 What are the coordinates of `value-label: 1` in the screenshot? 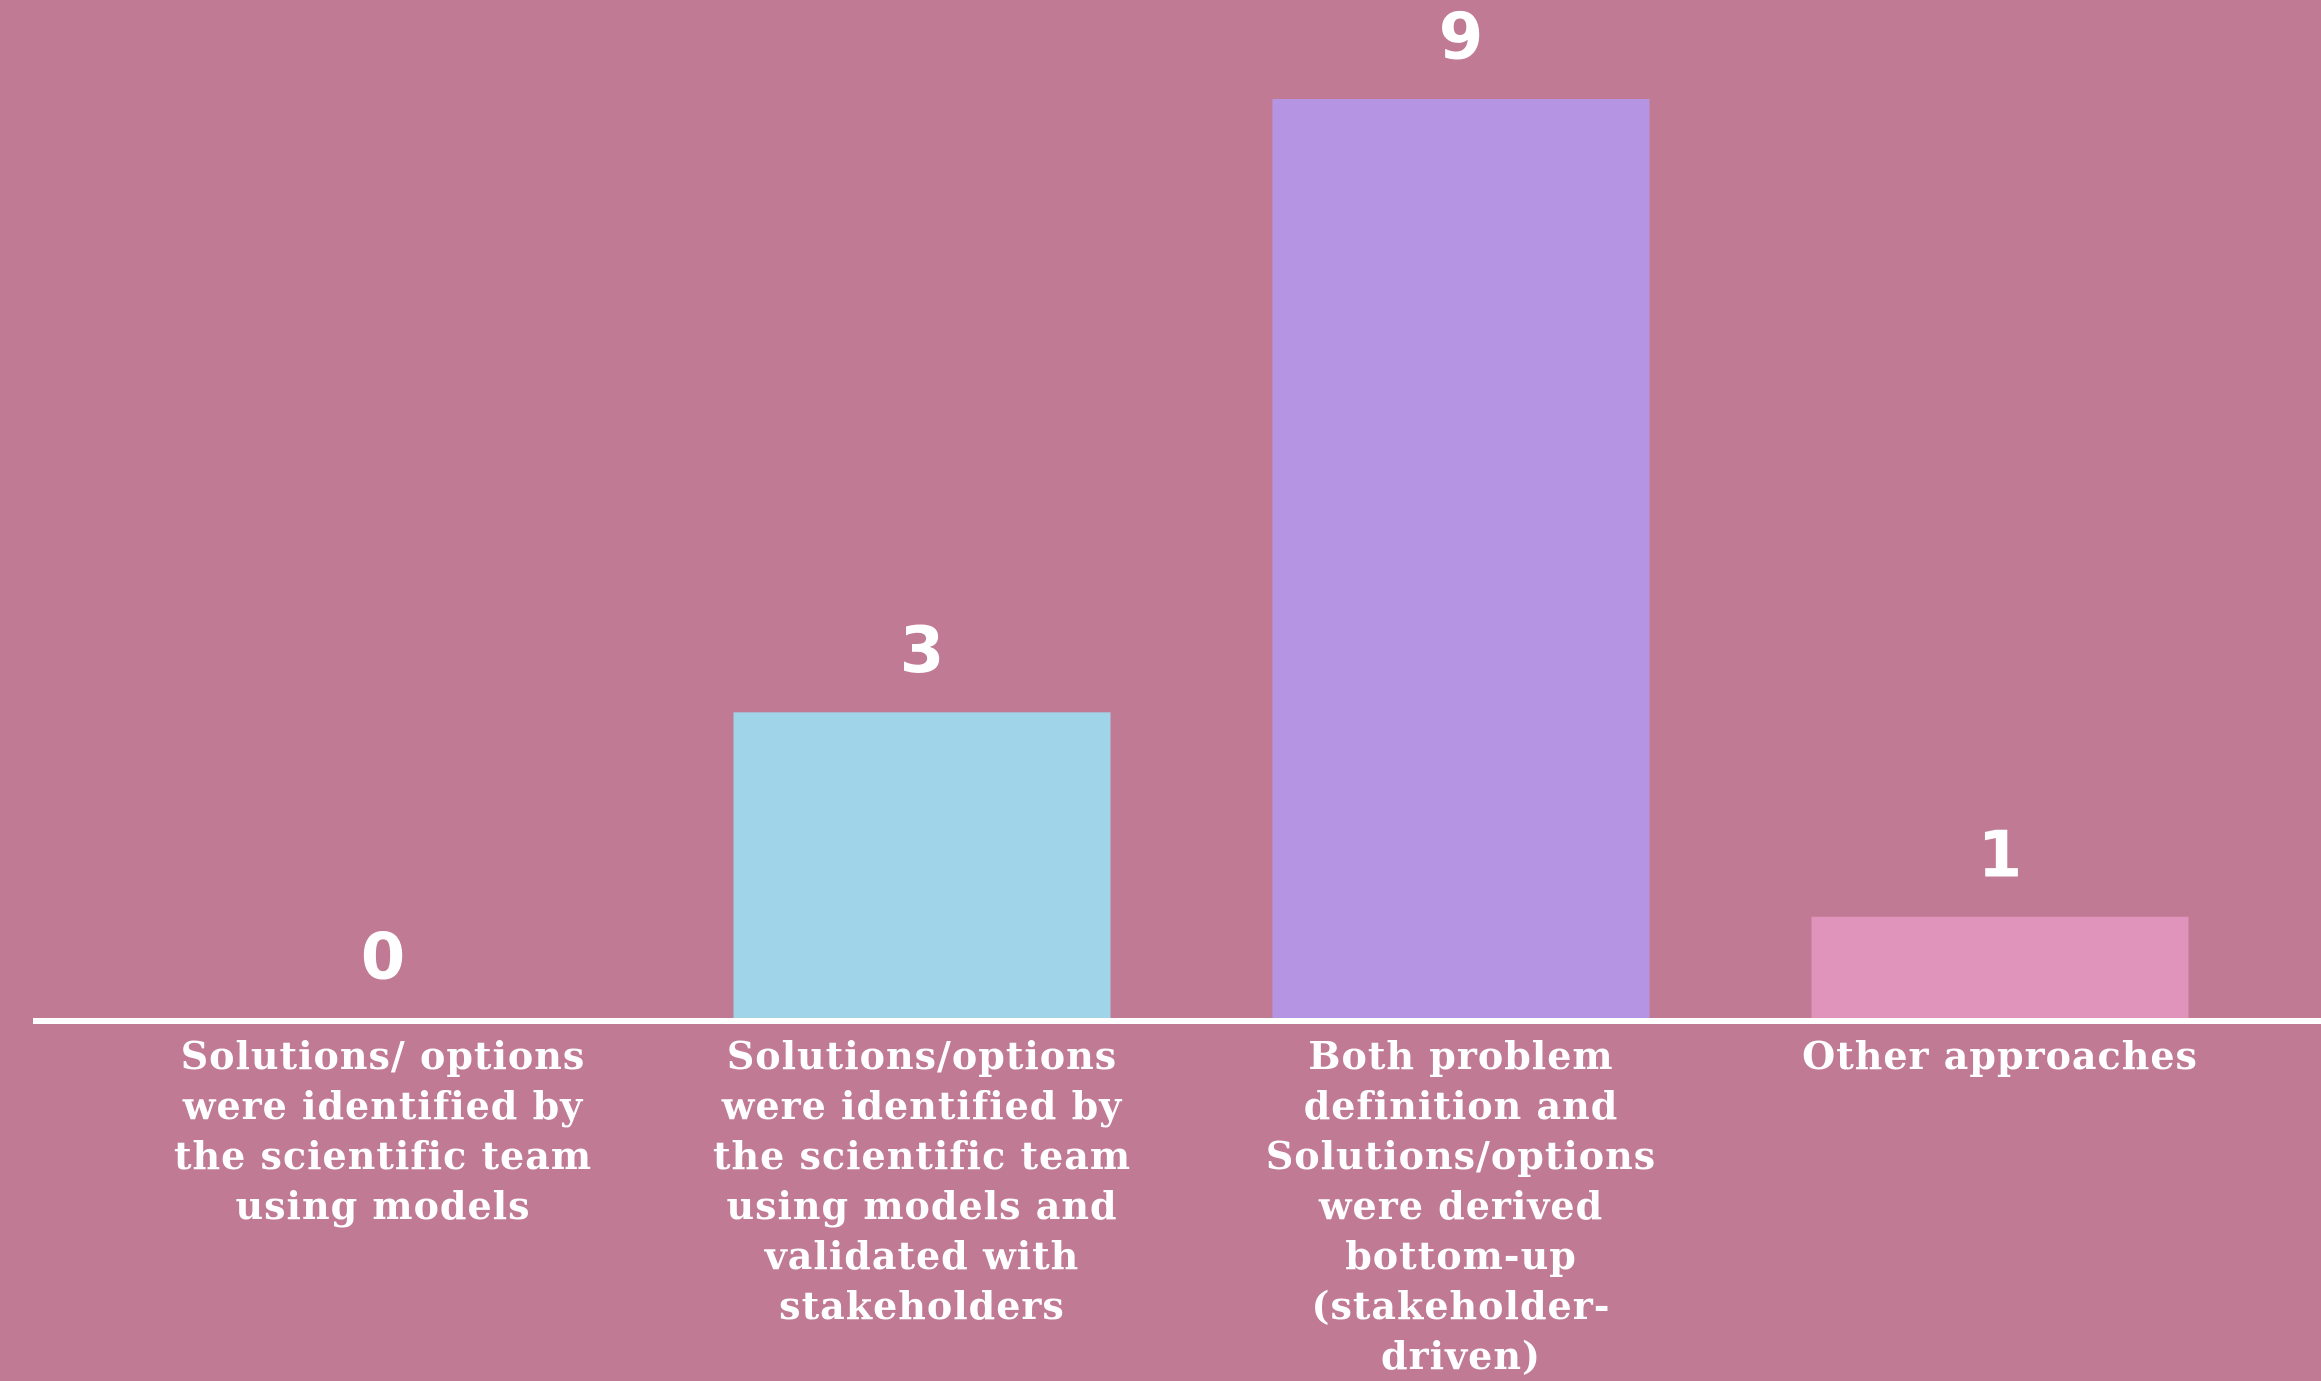 It's located at (2000, 855).